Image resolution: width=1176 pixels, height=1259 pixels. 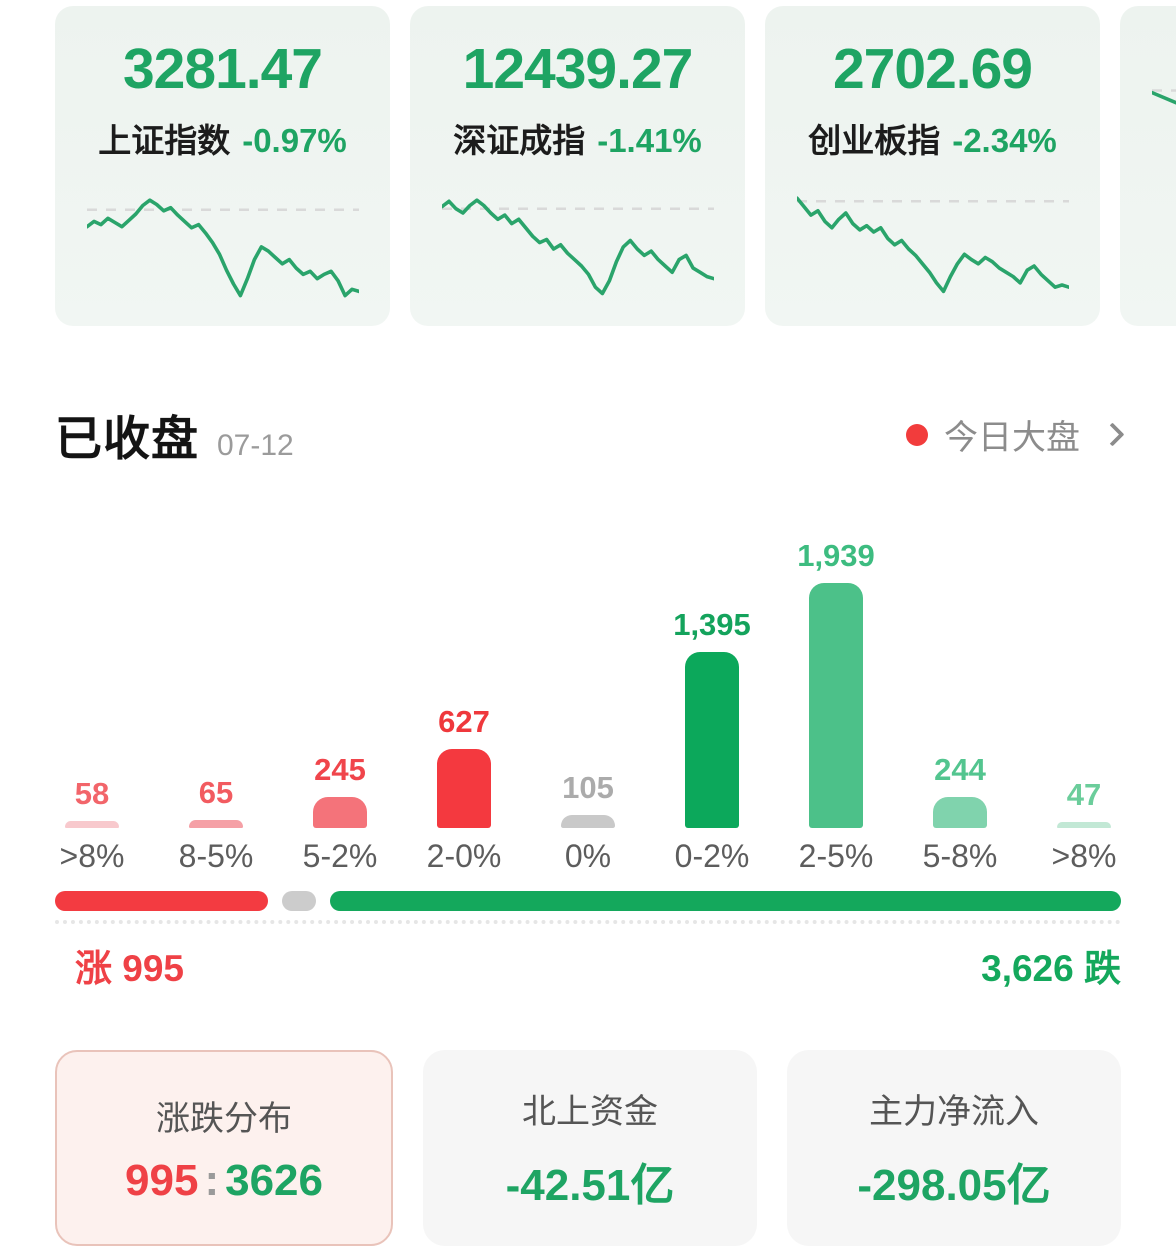 What do you see at coordinates (212, 1180) in the screenshot?
I see `ratio-colon: :` at bounding box center [212, 1180].